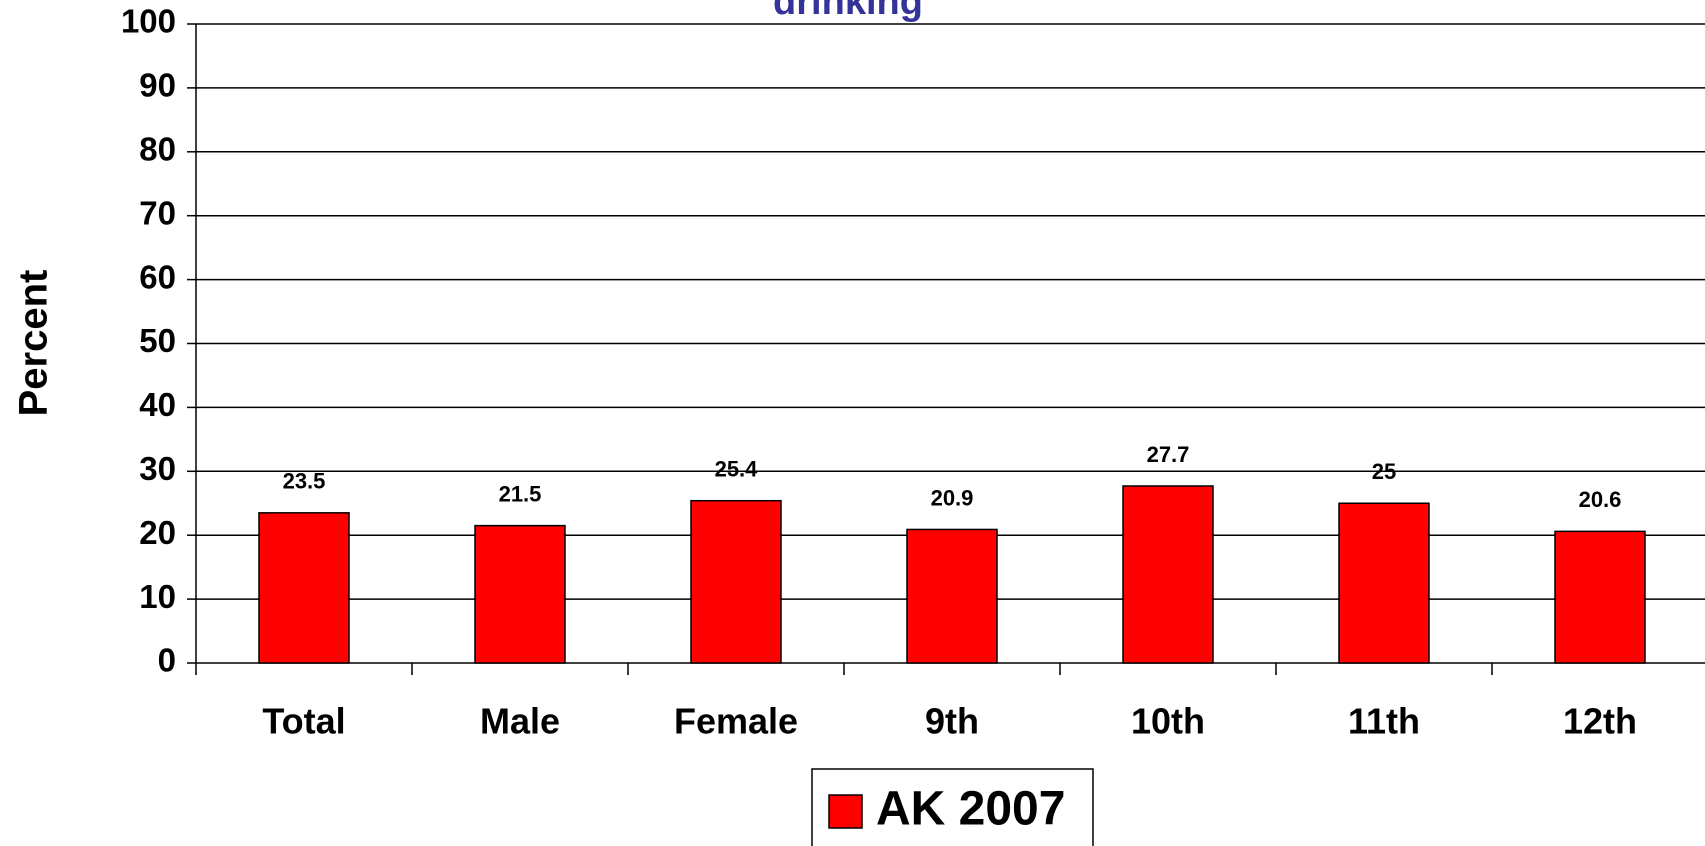 Image resolution: width=1705 pixels, height=846 pixels. What do you see at coordinates (167, 660) in the screenshot?
I see `y-tick-label: 0` at bounding box center [167, 660].